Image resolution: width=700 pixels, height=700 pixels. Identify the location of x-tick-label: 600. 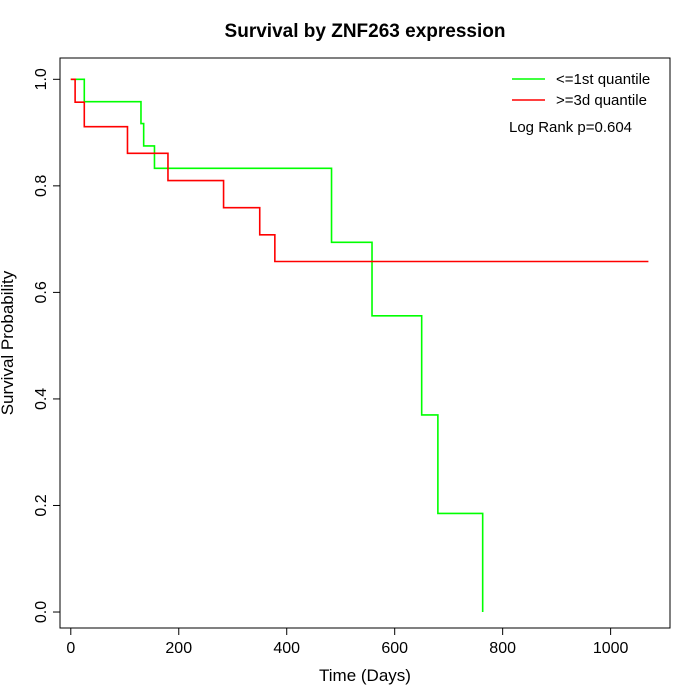
(394, 648).